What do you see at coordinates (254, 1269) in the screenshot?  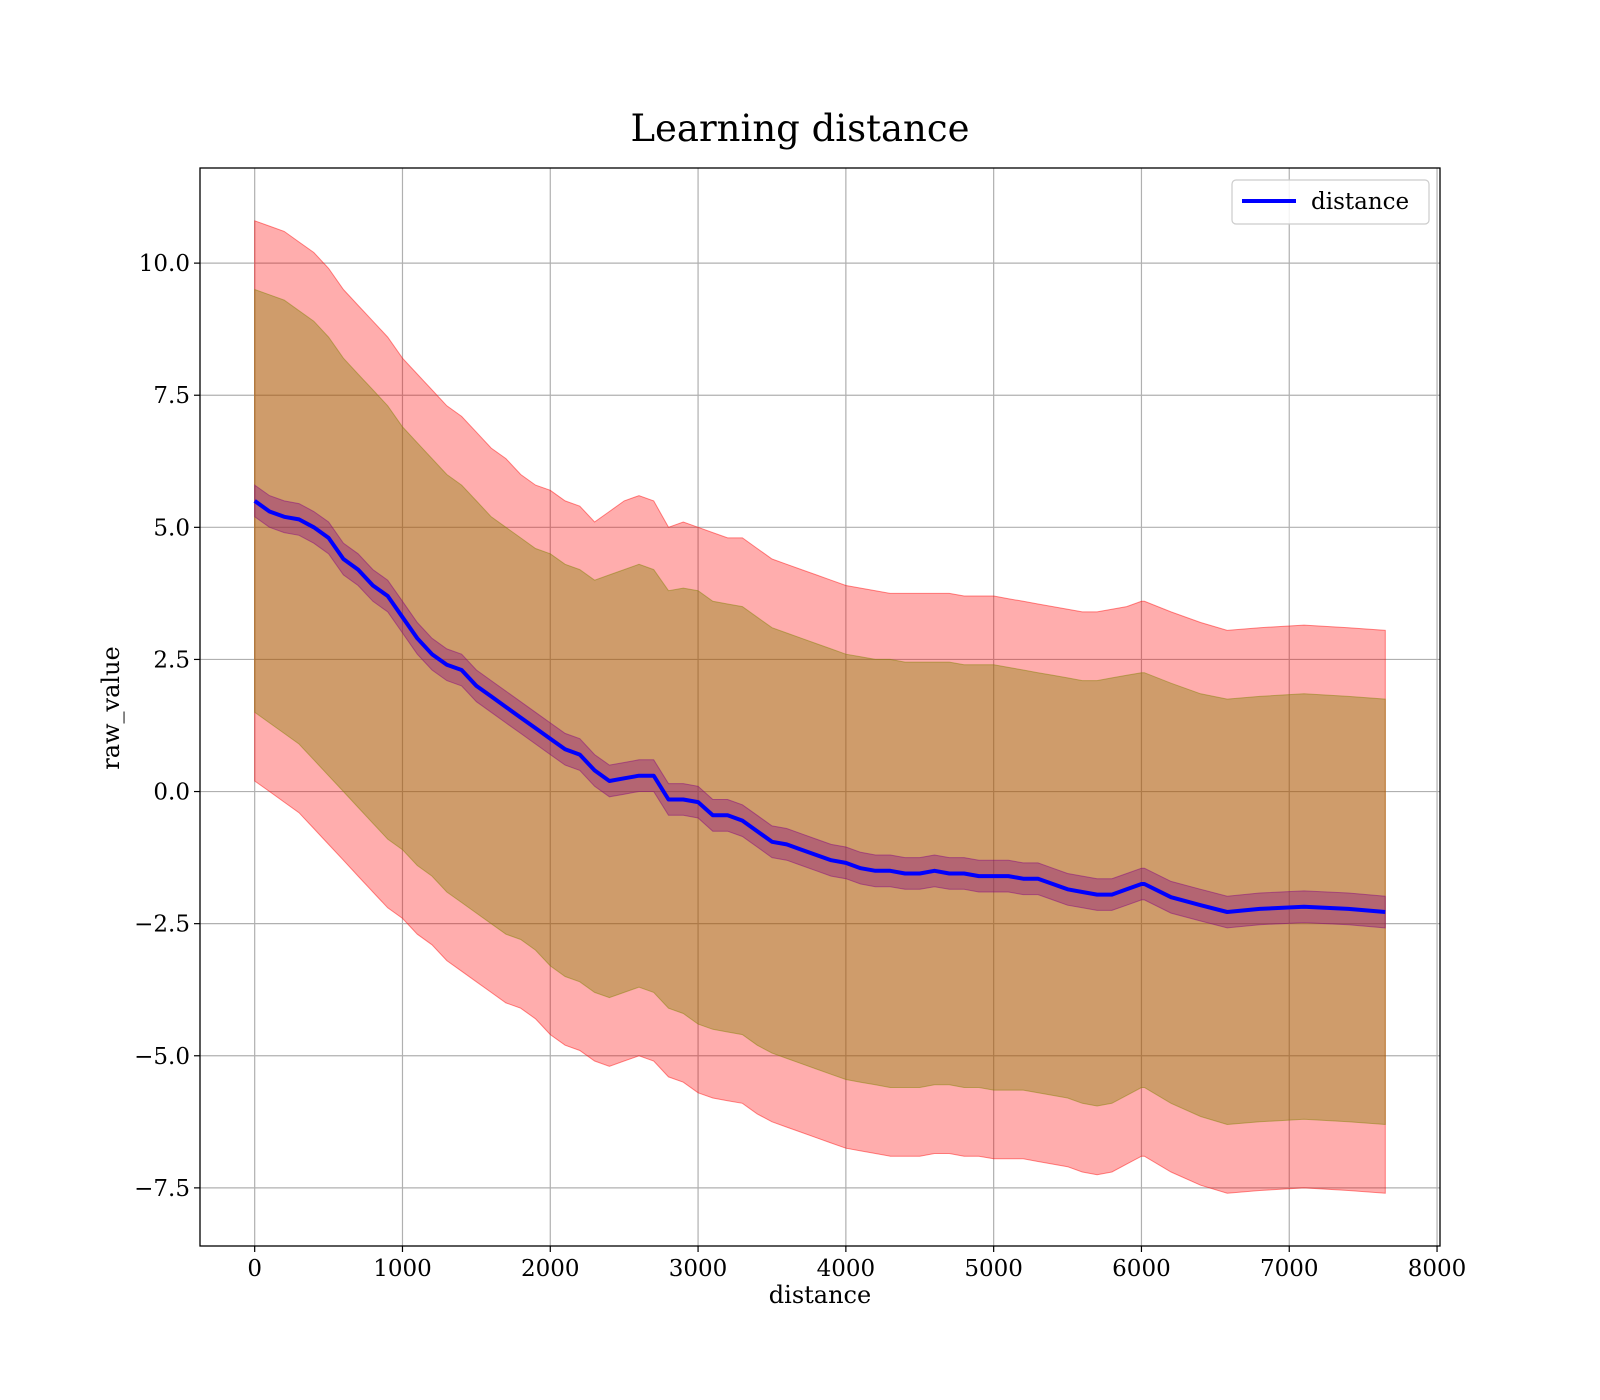 I see `x-tick-label: 0` at bounding box center [254, 1269].